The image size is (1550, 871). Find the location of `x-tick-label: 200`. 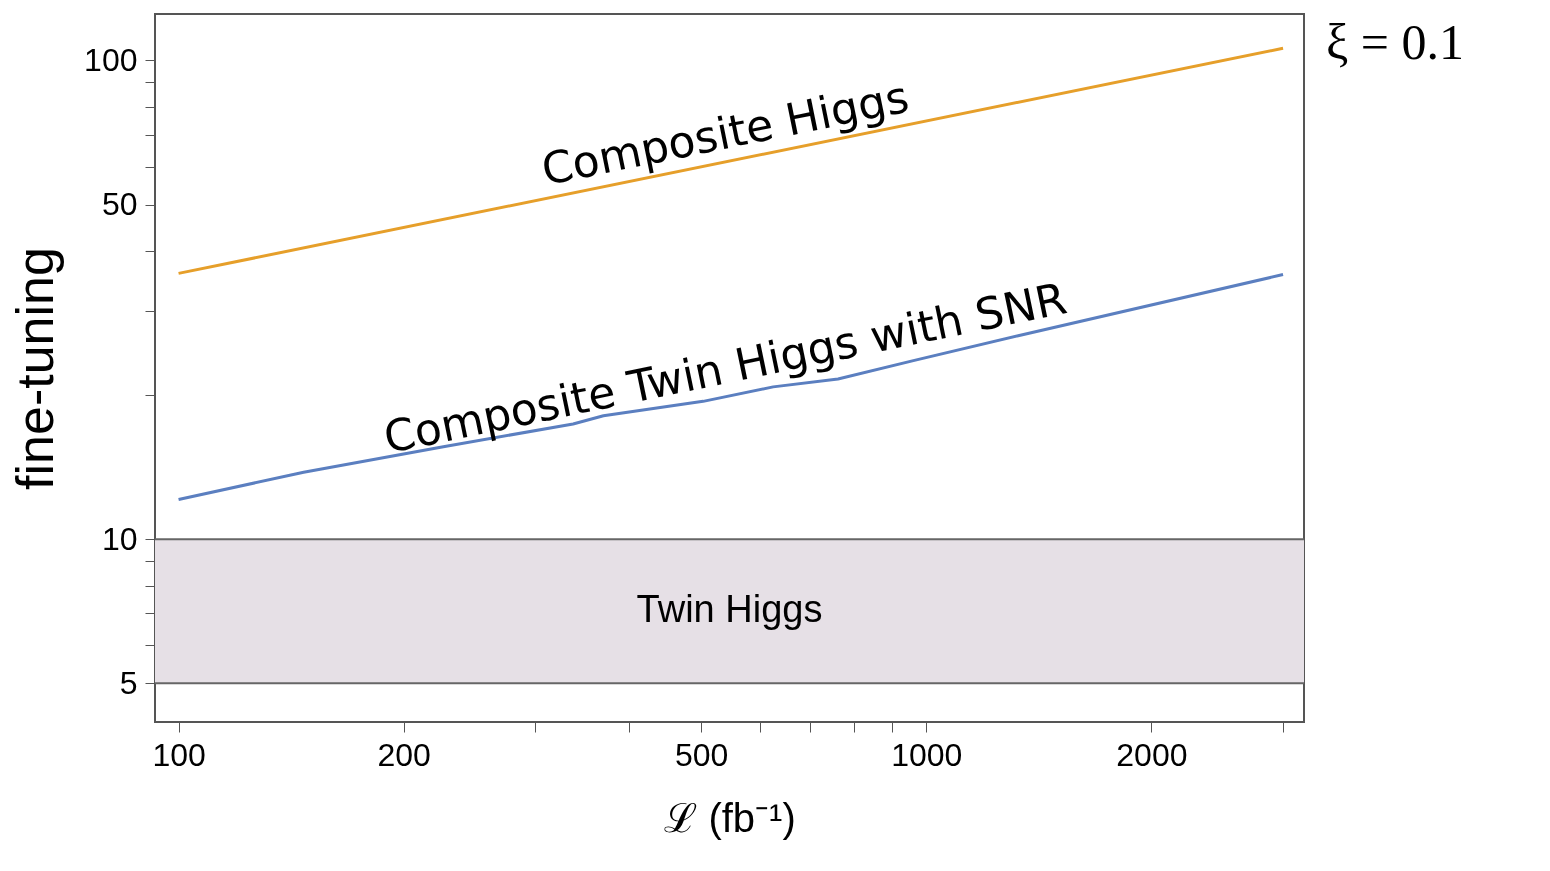

x-tick-label: 200 is located at coordinates (404, 754).